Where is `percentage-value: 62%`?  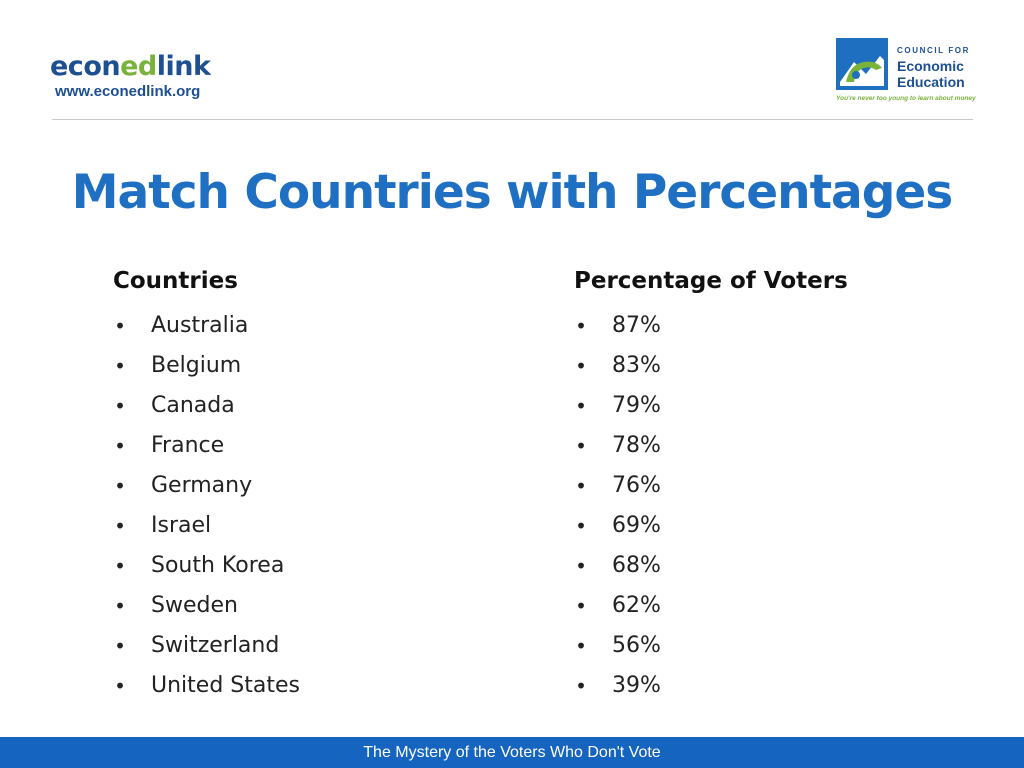
percentage-value: 62% is located at coordinates (636, 605).